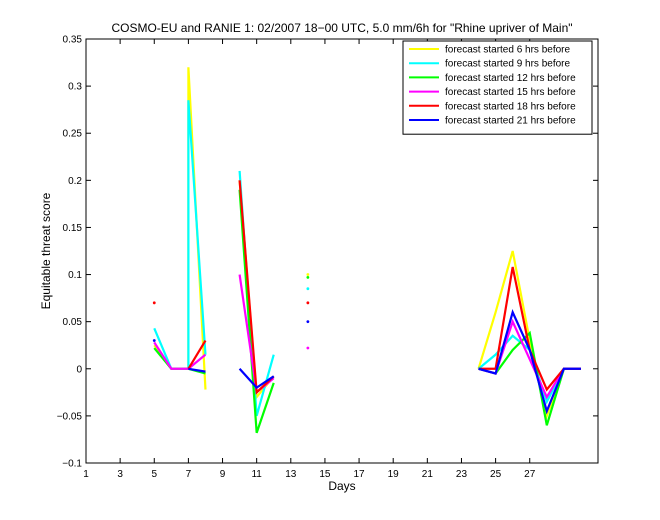  Describe the element at coordinates (508, 50) in the screenshot. I see `legend-entry: forecast started 6 hrs before` at that location.